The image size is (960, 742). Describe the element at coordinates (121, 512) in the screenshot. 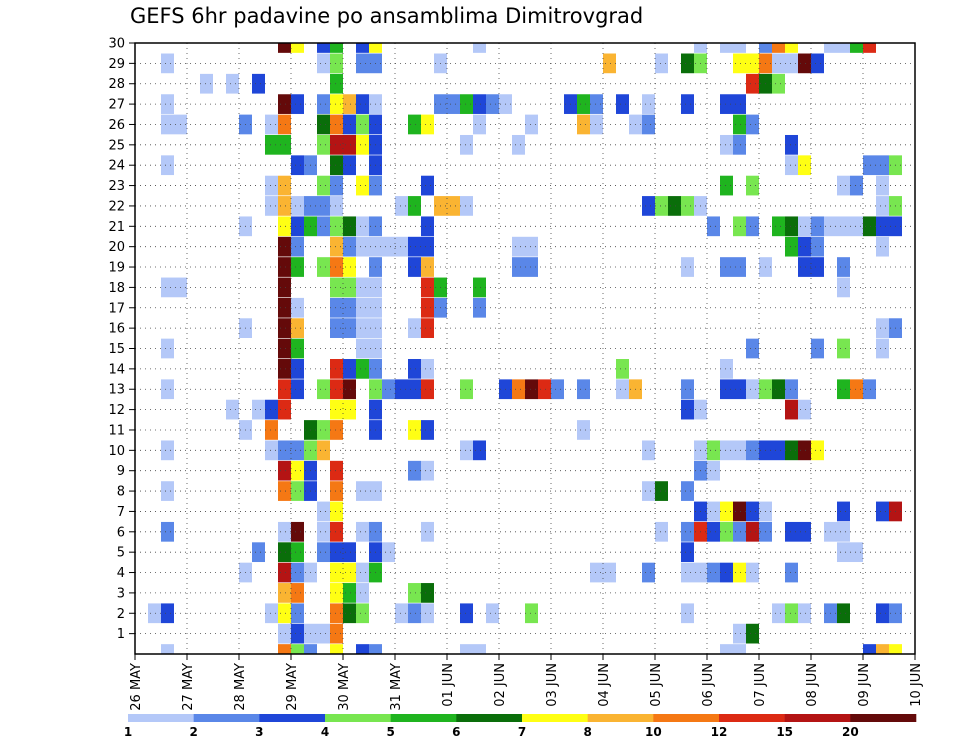

I see `y-tick-label: 7` at that location.